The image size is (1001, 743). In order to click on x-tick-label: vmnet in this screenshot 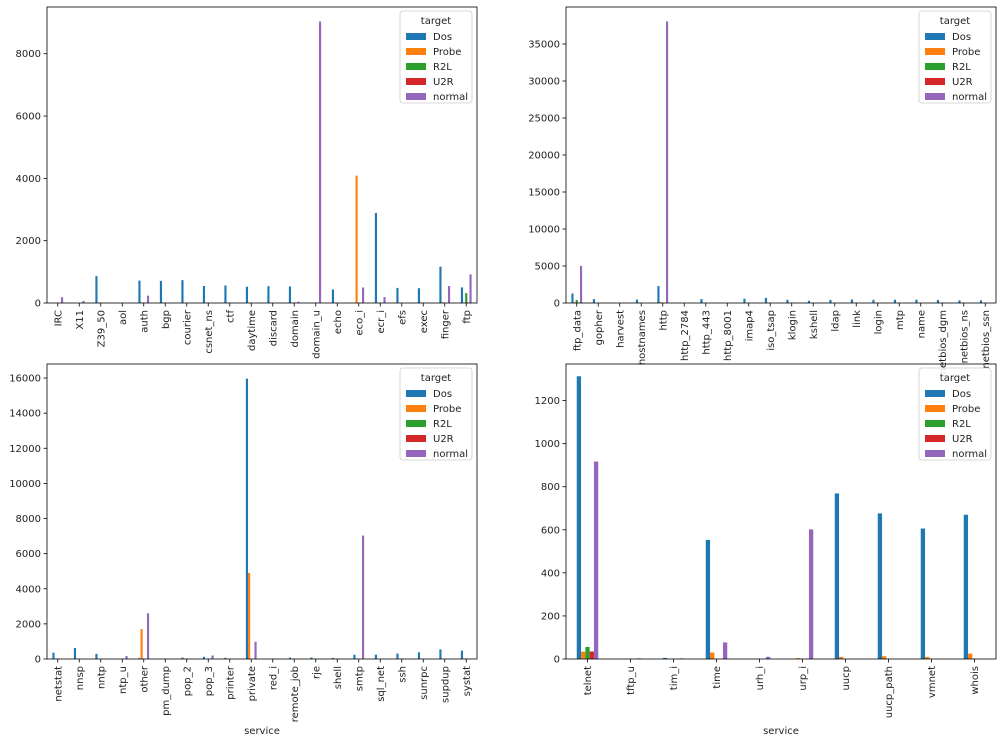, I will do `click(932, 682)`.